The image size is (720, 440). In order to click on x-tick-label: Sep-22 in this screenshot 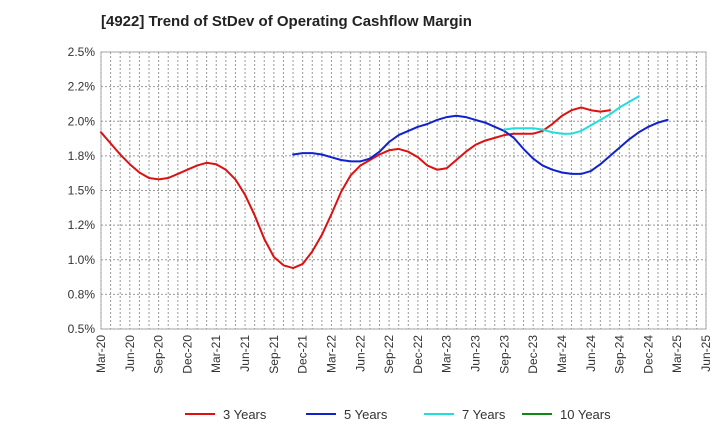, I will do `click(389, 354)`.